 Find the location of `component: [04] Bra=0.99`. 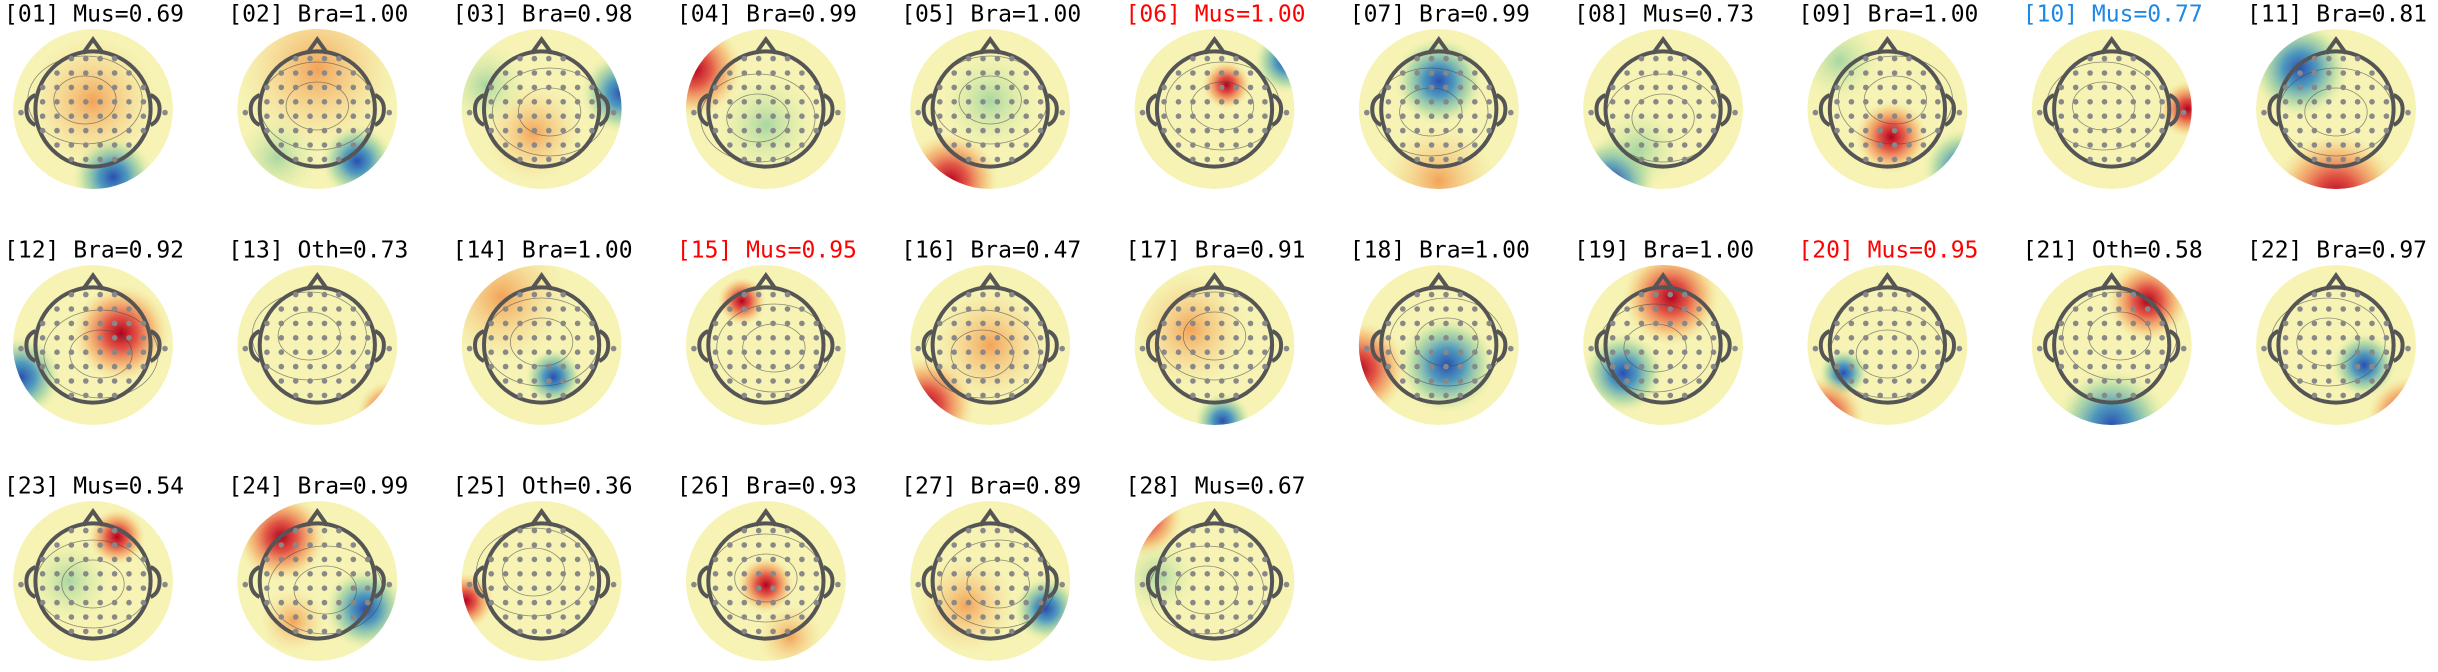

component: [04] Bra=0.99 is located at coordinates (767, 95).